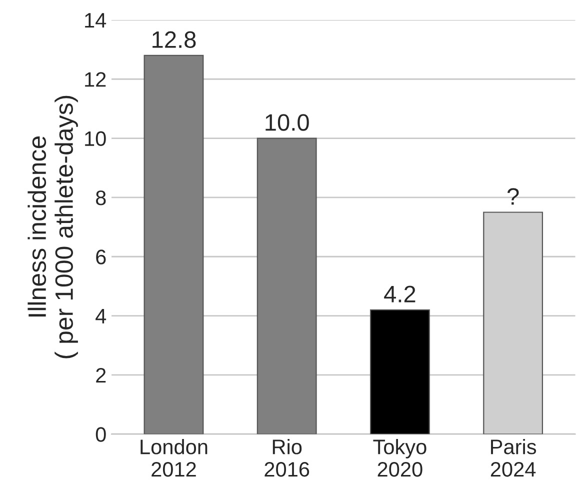 This screenshot has height=499, width=587. I want to click on y-axis-title: Illness incidence ( per 1000 athlete-days), so click(53, 227).